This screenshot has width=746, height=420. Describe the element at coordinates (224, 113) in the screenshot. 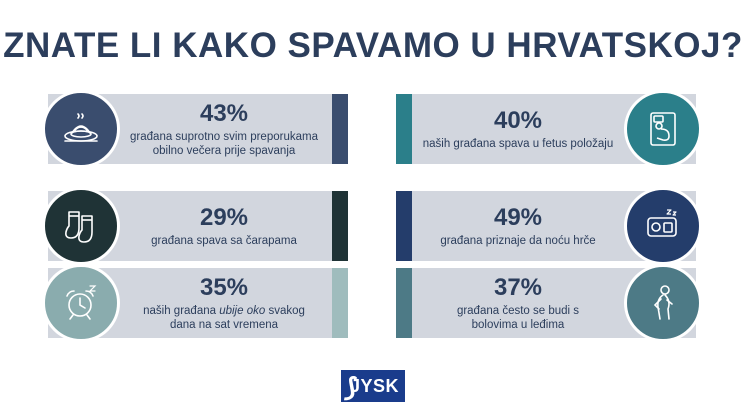

I see `stat-percent: 43%` at that location.